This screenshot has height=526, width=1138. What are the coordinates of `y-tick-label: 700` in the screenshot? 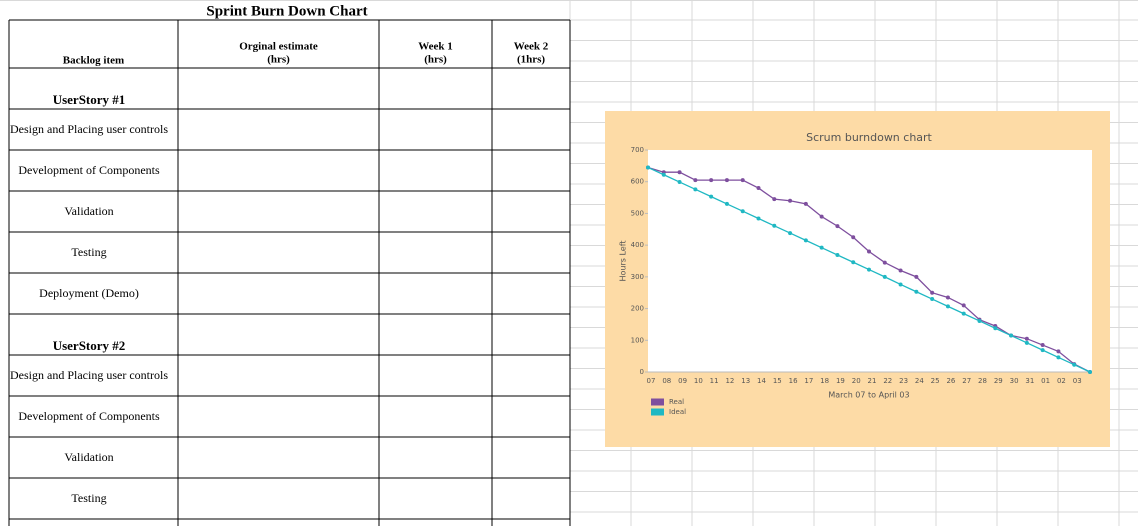 It's located at (637, 150).